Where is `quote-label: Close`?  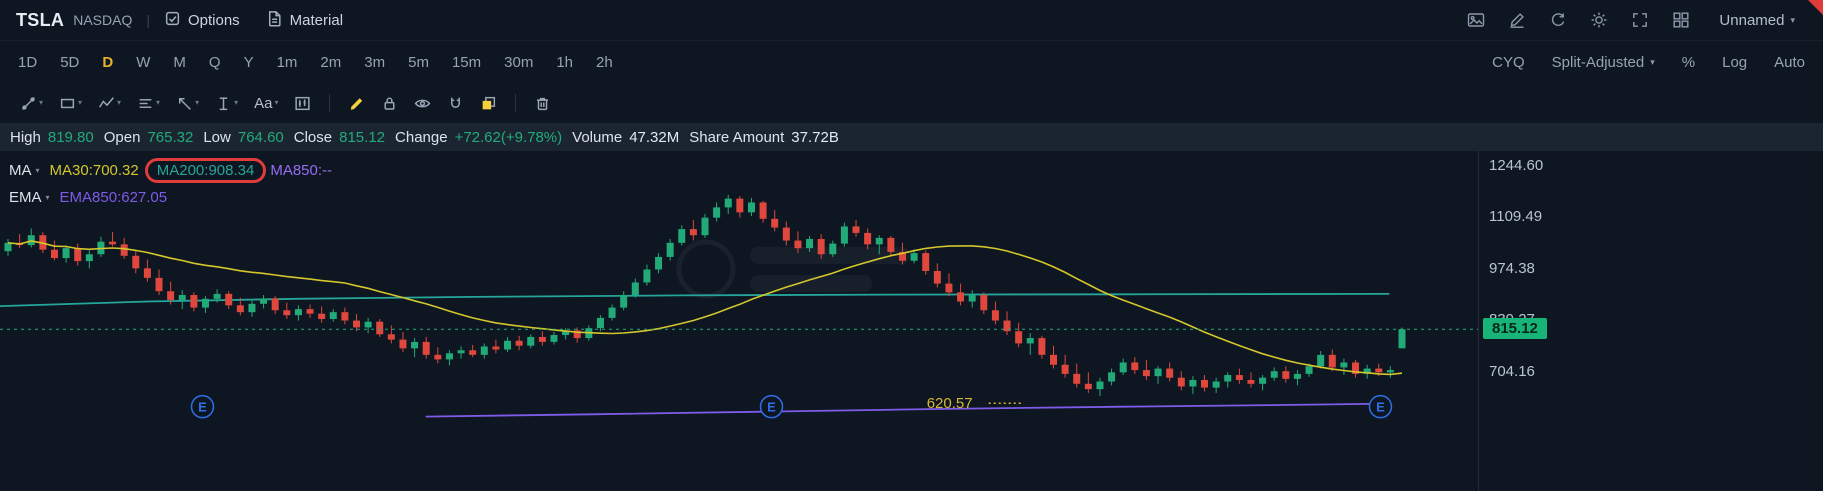 quote-label: Close is located at coordinates (313, 137).